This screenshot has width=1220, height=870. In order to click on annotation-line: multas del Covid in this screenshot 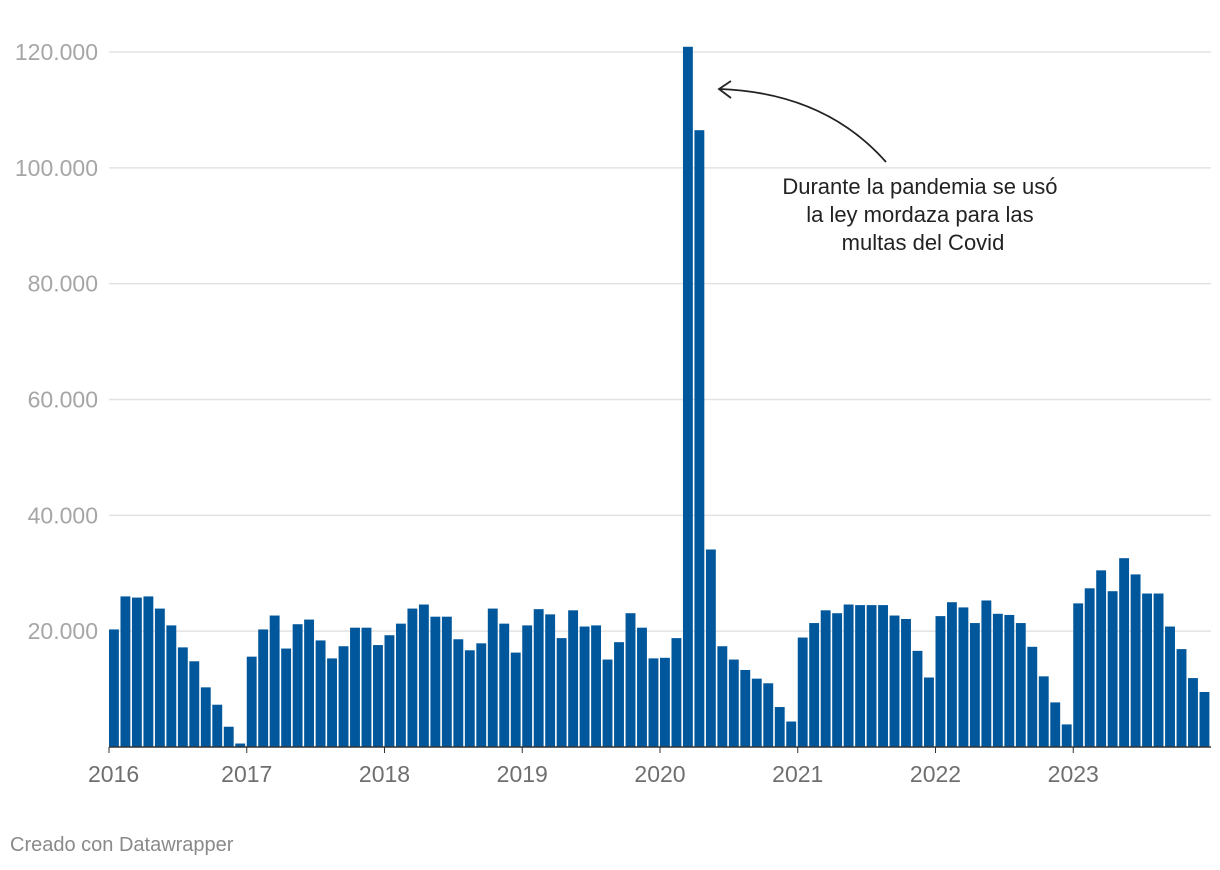, I will do `click(923, 242)`.